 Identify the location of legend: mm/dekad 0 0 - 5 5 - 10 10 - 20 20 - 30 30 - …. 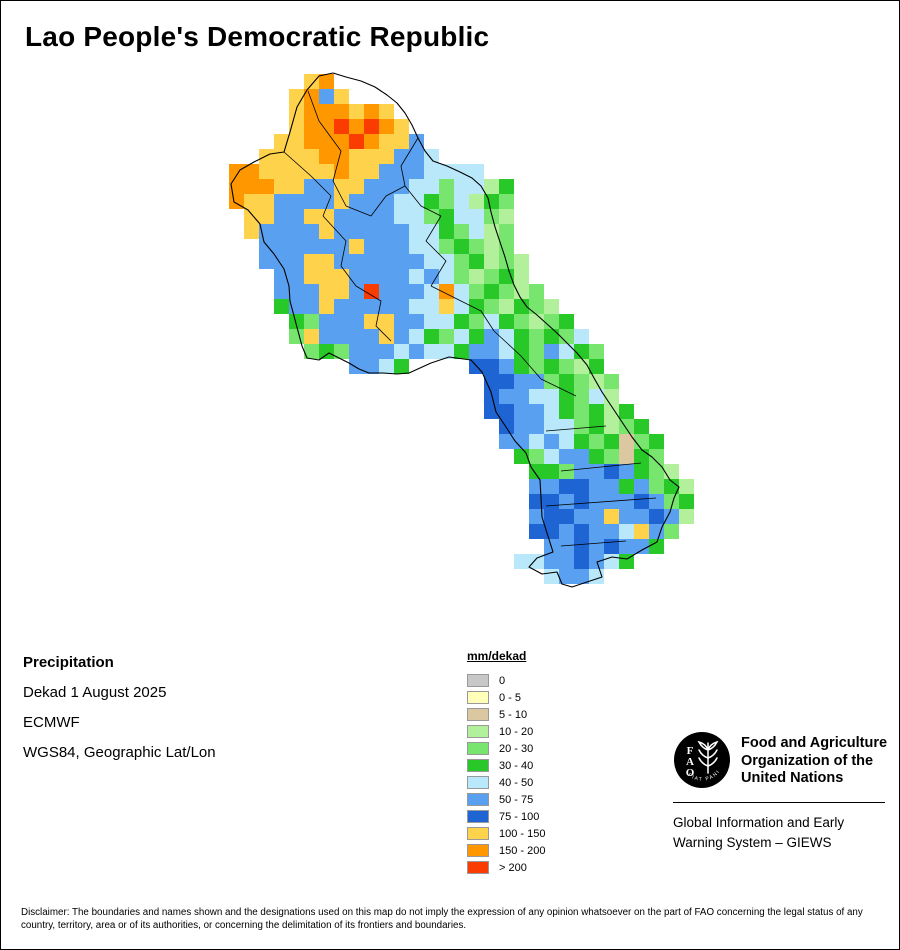
(506, 762).